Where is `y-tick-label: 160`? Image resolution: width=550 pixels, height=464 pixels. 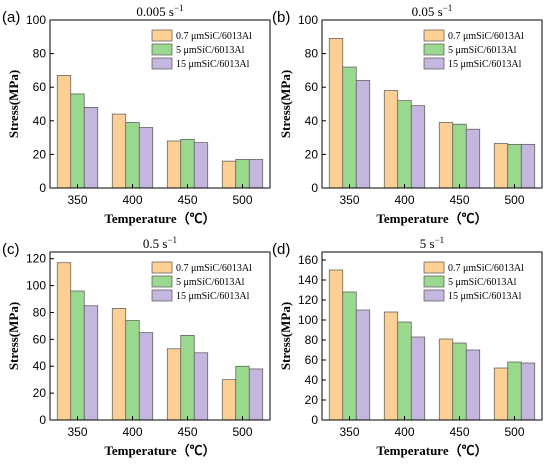
y-tick-label: 160 is located at coordinates (308, 260).